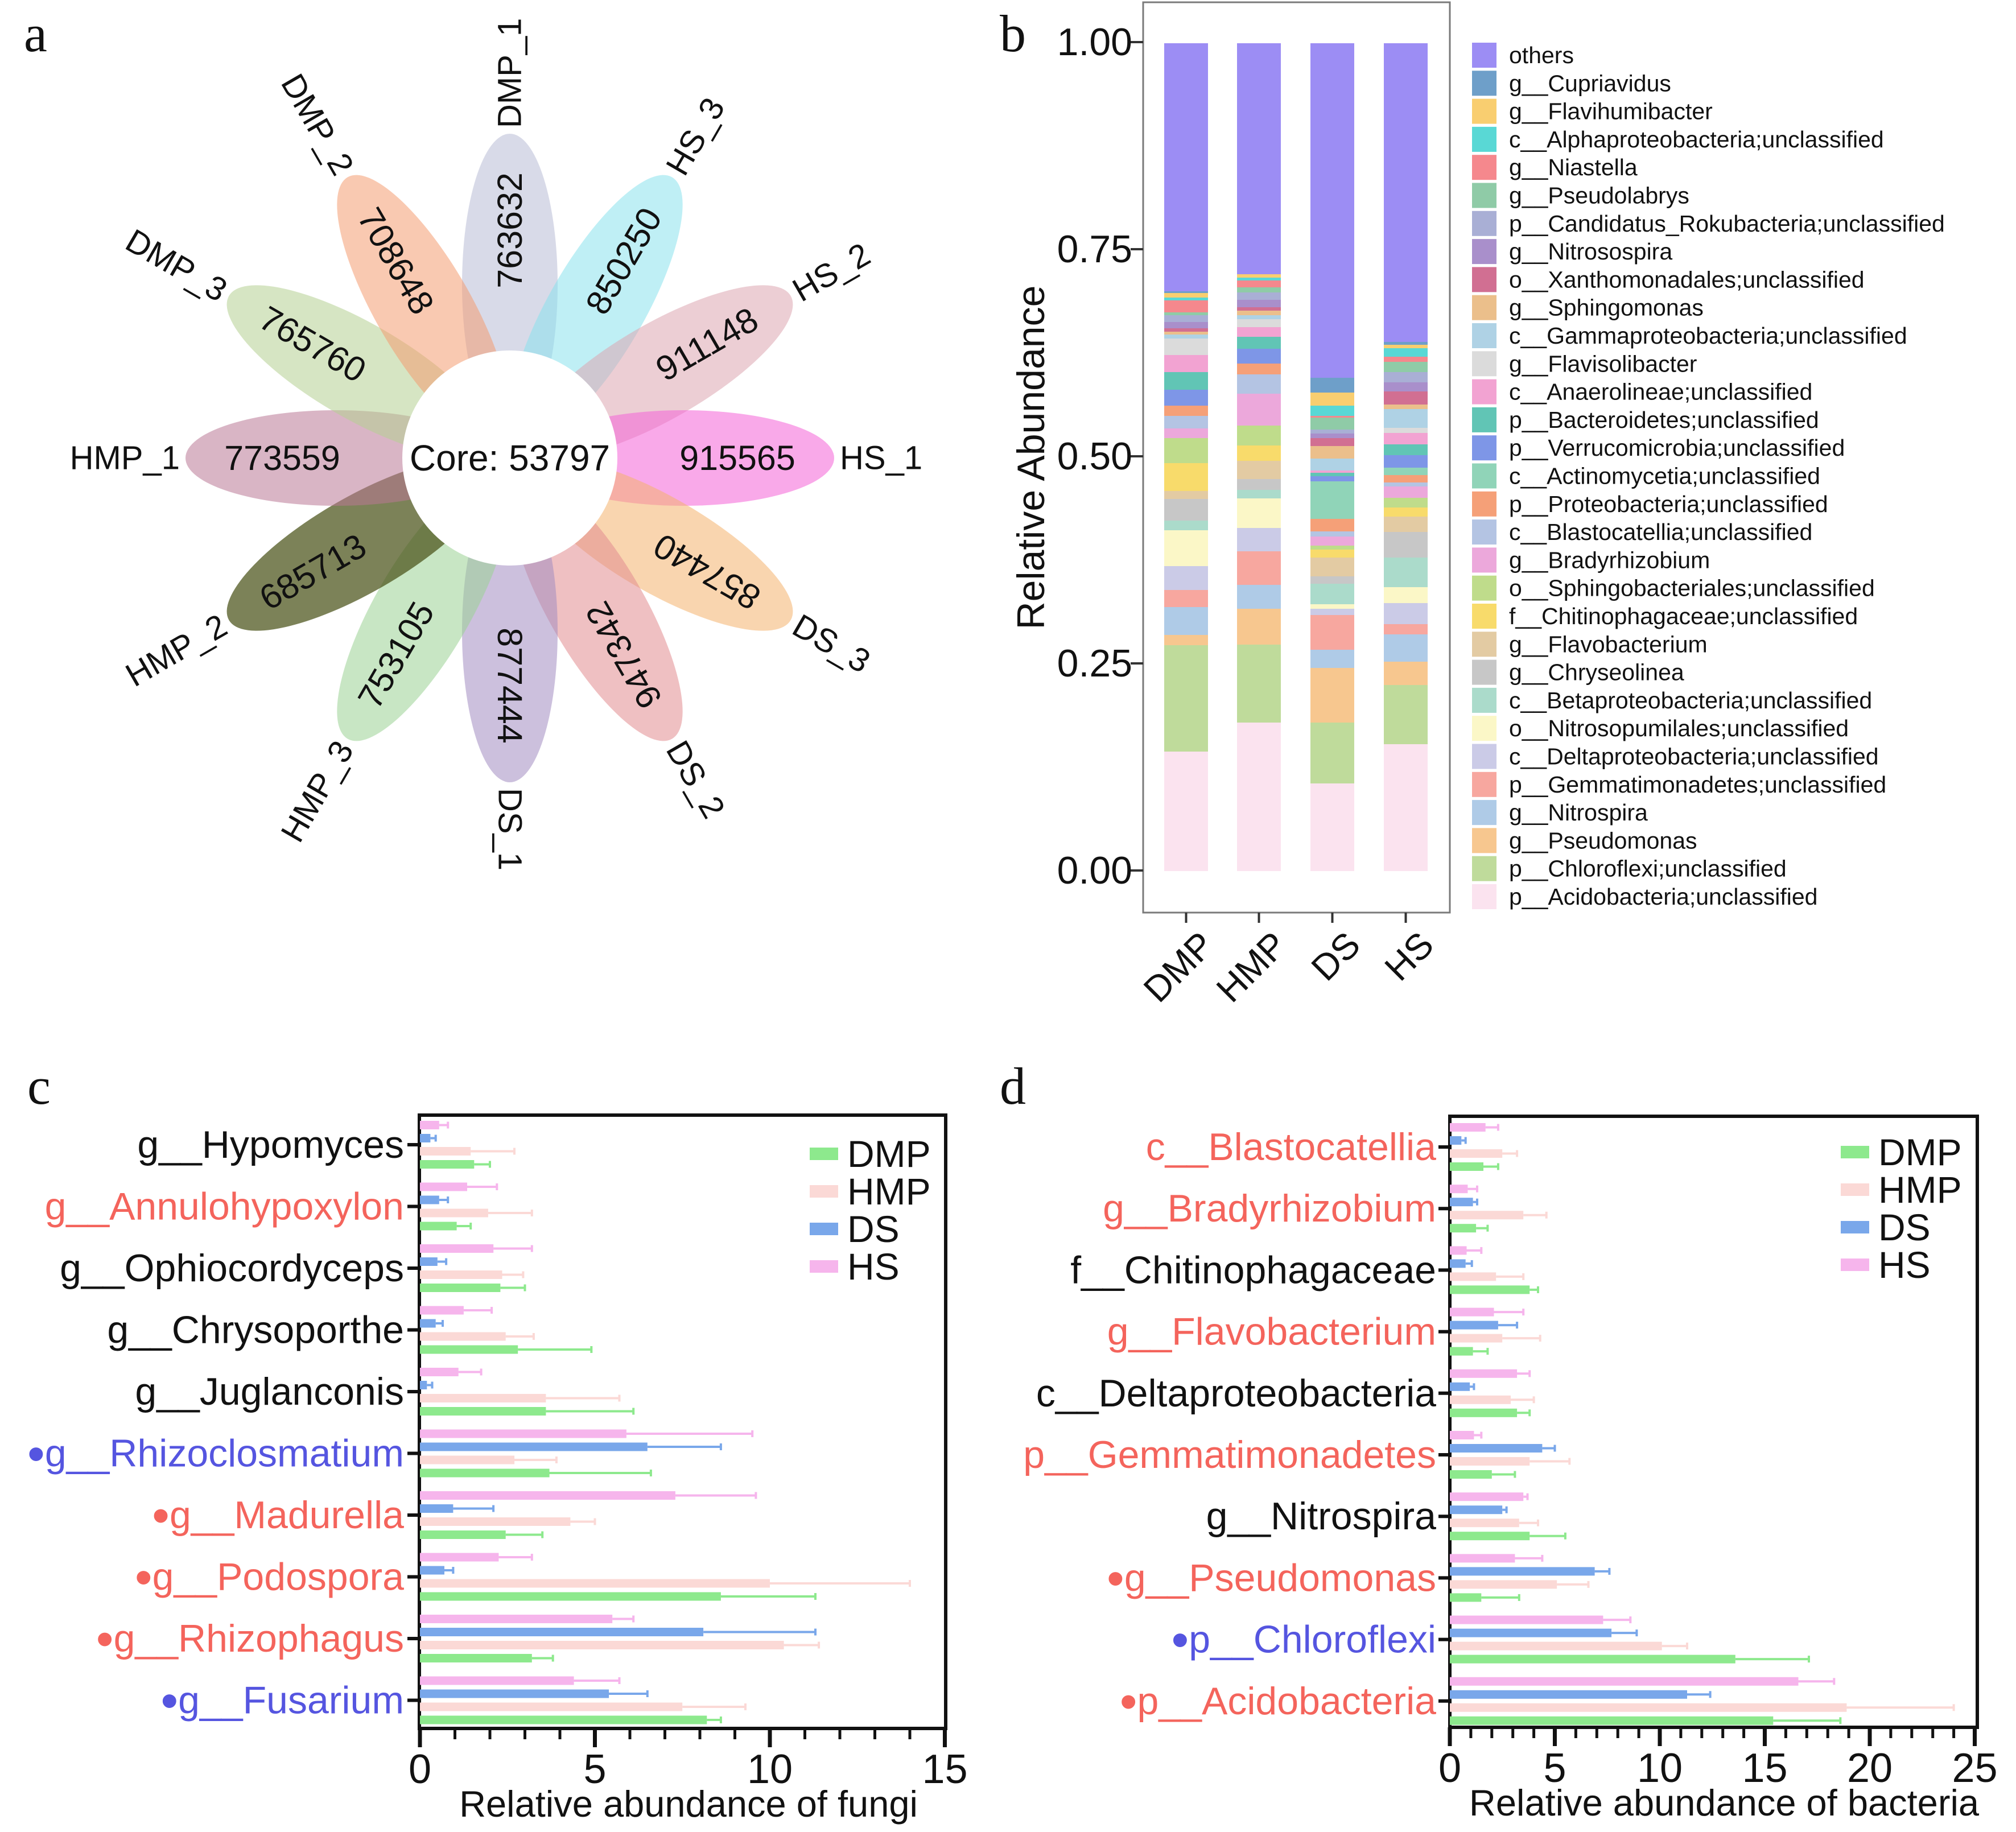  I want to click on svg-text: g__Nitrosospira, so click(1590, 251).